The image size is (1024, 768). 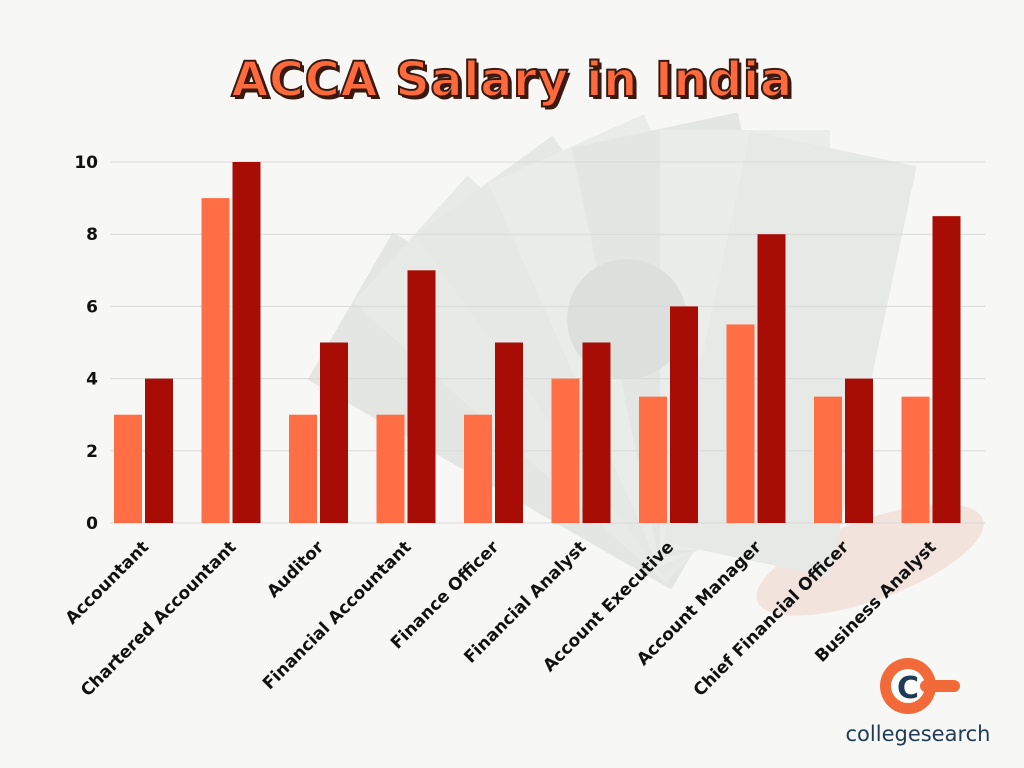 What do you see at coordinates (908, 688) in the screenshot?
I see `svg-text: C` at bounding box center [908, 688].